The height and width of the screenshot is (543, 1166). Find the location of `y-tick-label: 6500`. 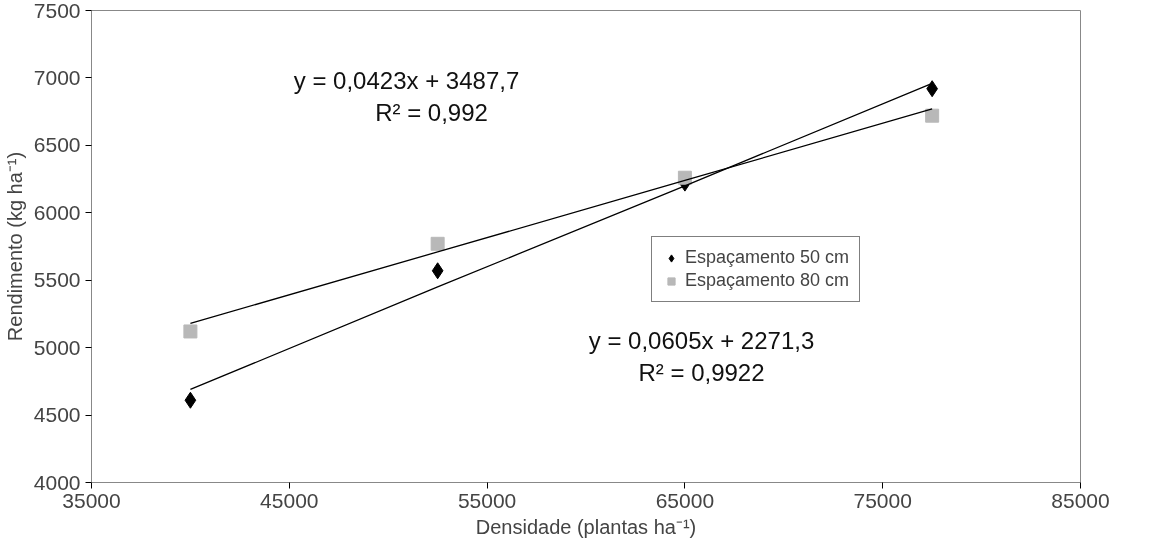

y-tick-label: 6500 is located at coordinates (57, 145).